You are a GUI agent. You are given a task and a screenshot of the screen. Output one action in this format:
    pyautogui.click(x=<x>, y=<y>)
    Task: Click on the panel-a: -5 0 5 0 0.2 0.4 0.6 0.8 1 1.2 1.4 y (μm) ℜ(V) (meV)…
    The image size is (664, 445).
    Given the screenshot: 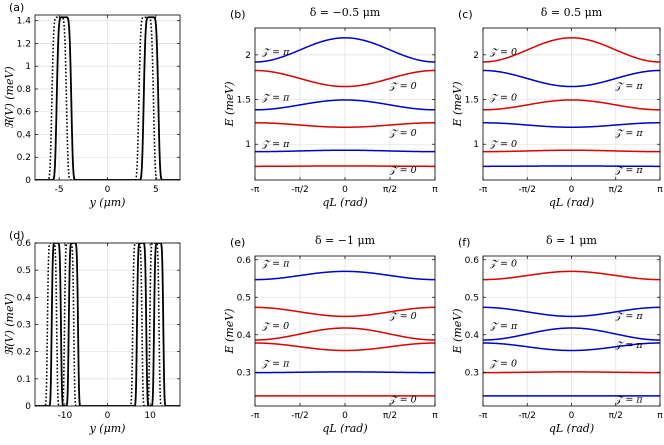 What is the action you would take?
    pyautogui.click(x=92, y=105)
    